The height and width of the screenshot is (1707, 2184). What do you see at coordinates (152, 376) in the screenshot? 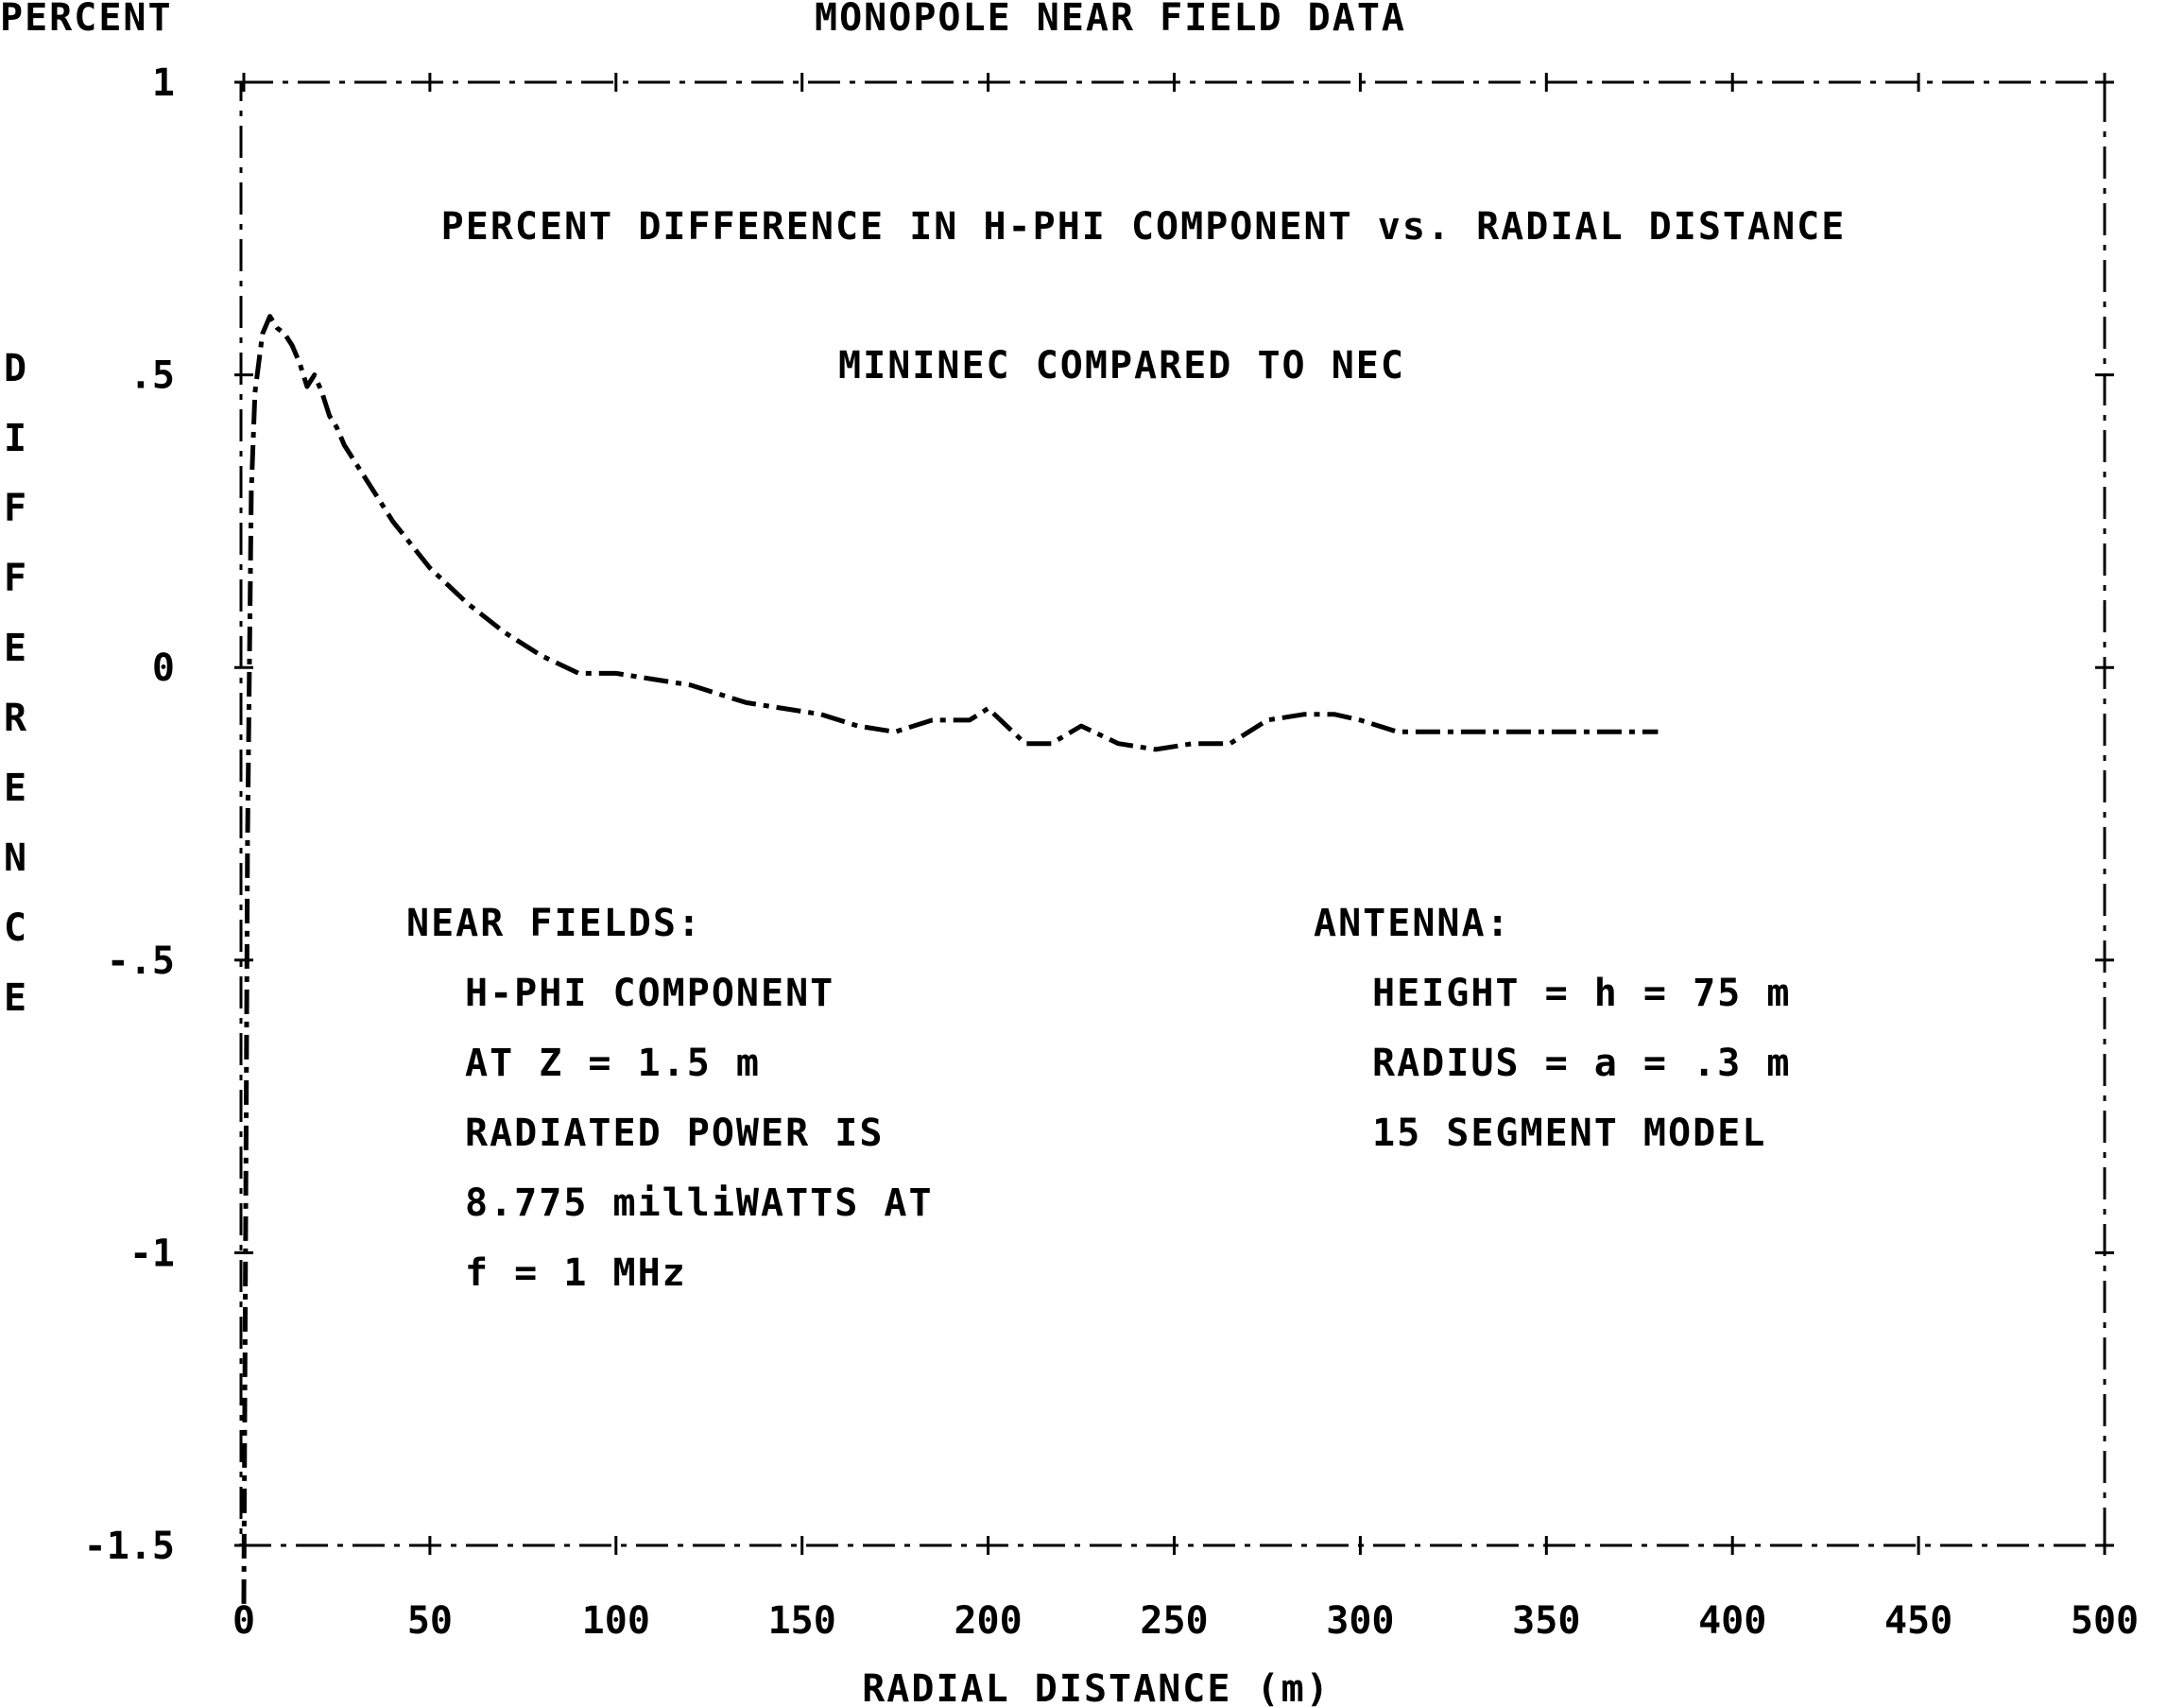
I see `y-tick-label: .5` at bounding box center [152, 376].